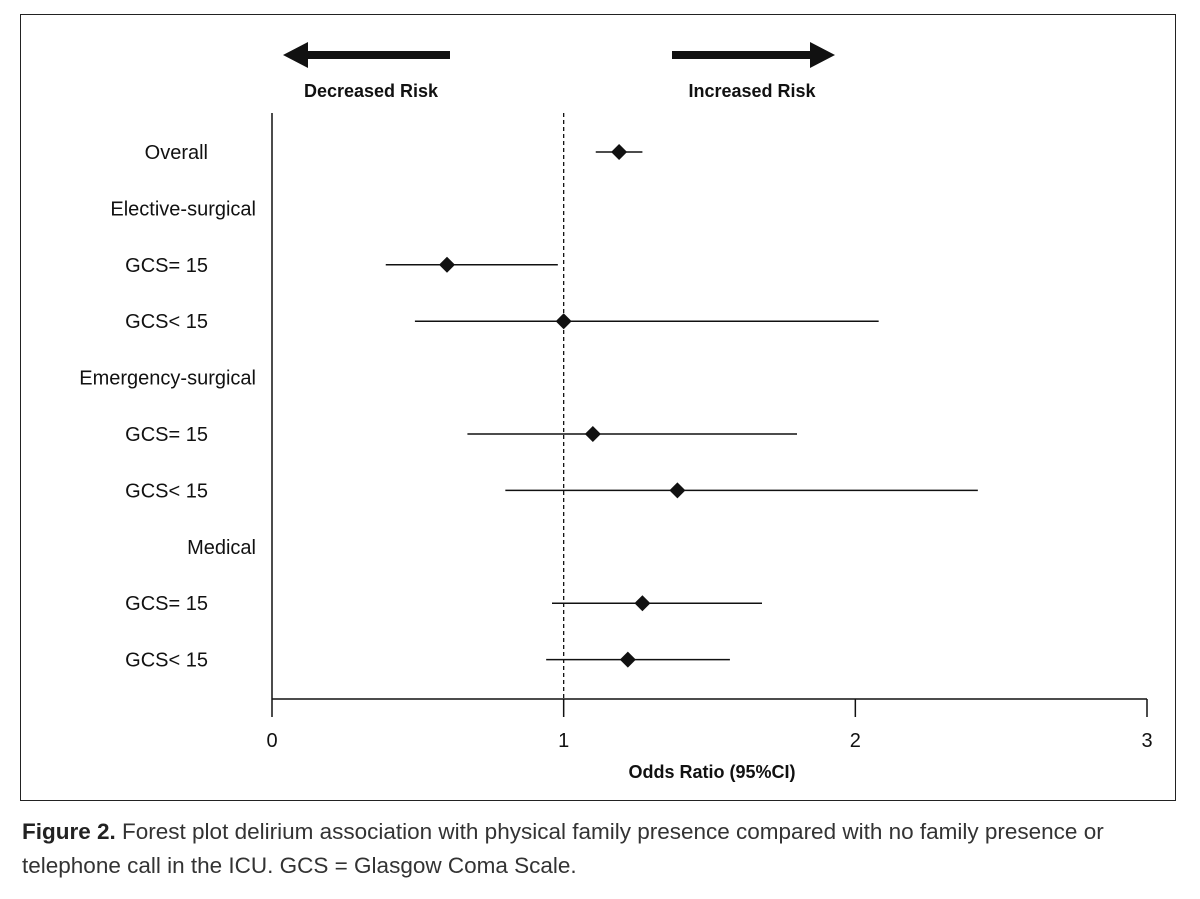 This screenshot has height=899, width=1200. Describe the element at coordinates (1146, 741) in the screenshot. I see `x-tick-label: 3` at that location.